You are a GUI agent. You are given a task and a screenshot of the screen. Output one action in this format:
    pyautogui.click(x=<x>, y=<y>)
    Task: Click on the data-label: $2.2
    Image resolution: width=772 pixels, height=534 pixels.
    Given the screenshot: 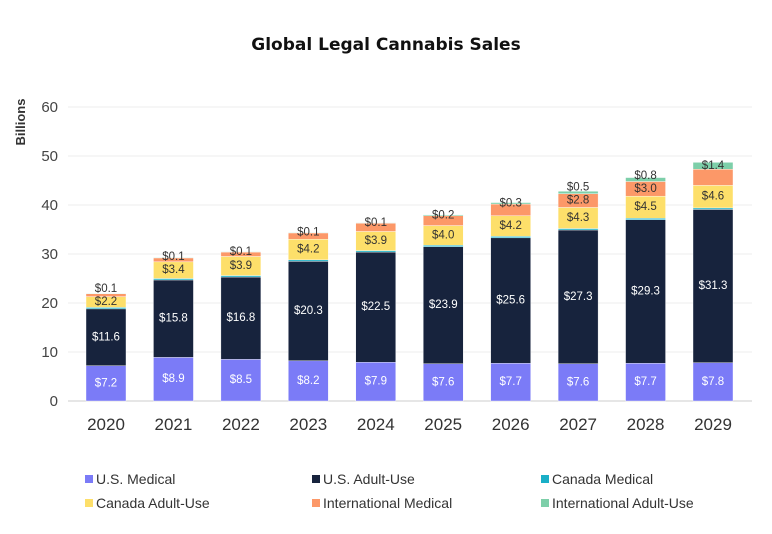 What is the action you would take?
    pyautogui.click(x=106, y=302)
    